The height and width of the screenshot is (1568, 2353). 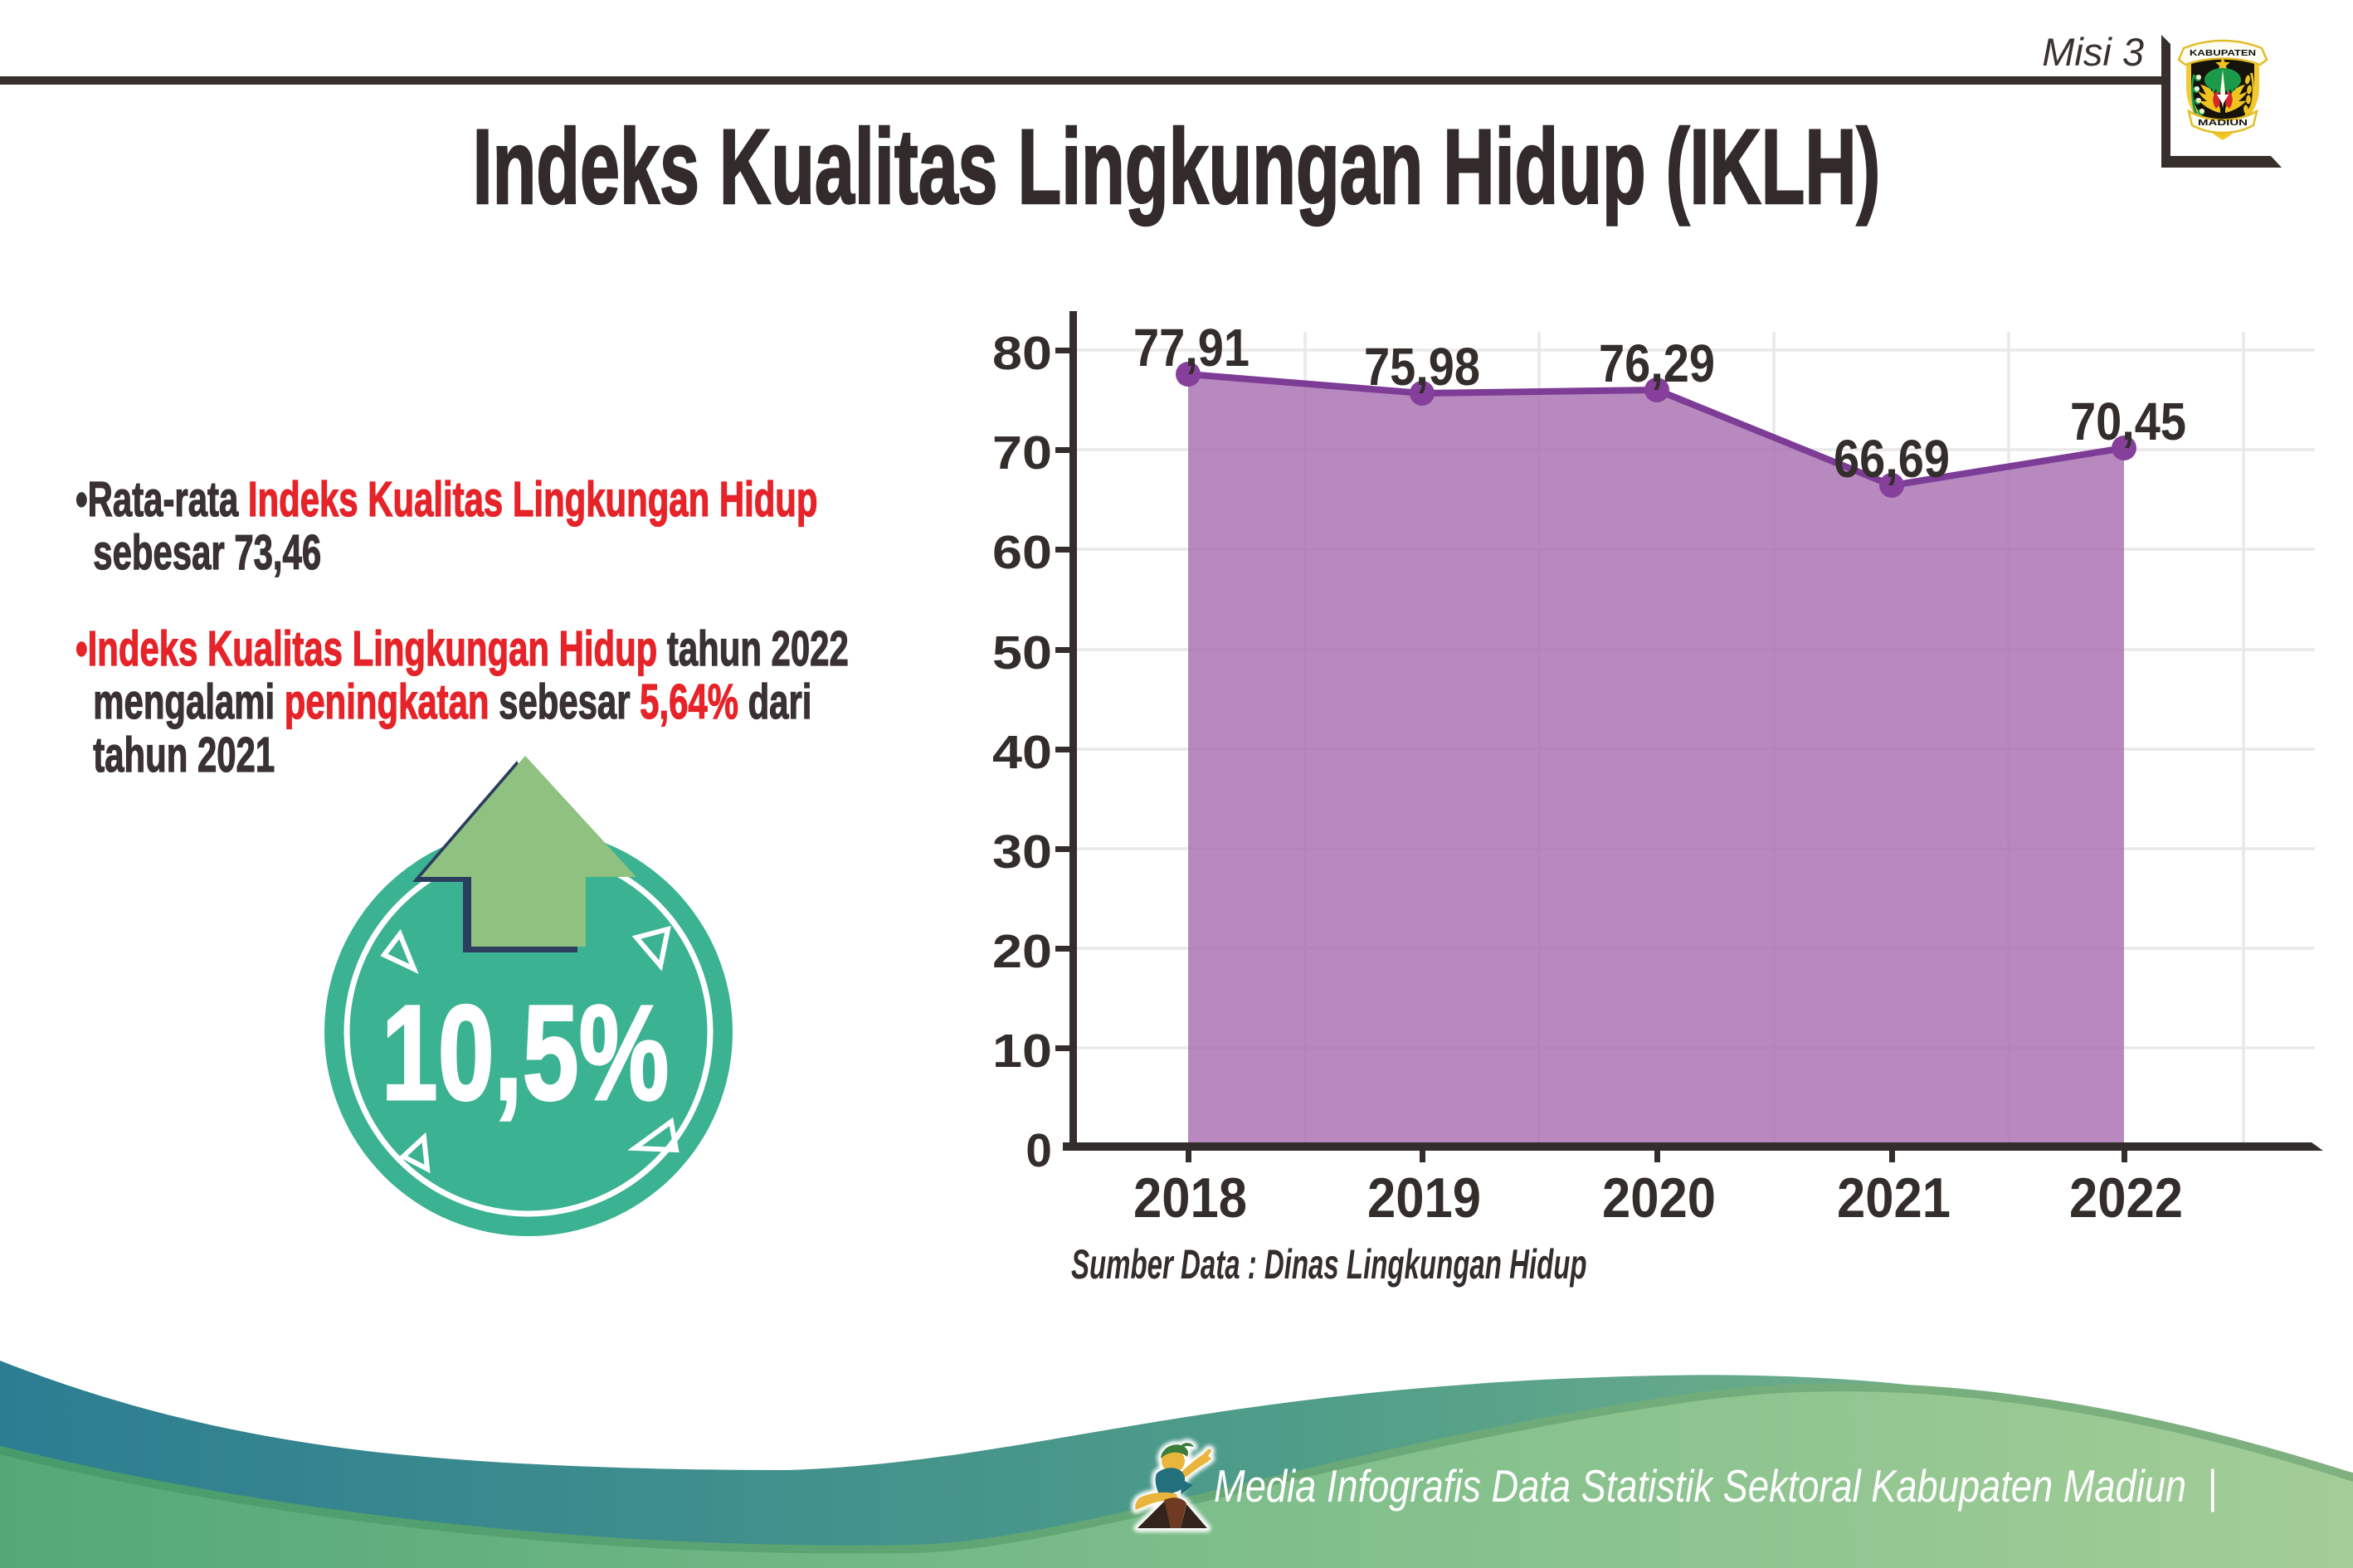 I want to click on svg-text: 30, so click(x=1022, y=852).